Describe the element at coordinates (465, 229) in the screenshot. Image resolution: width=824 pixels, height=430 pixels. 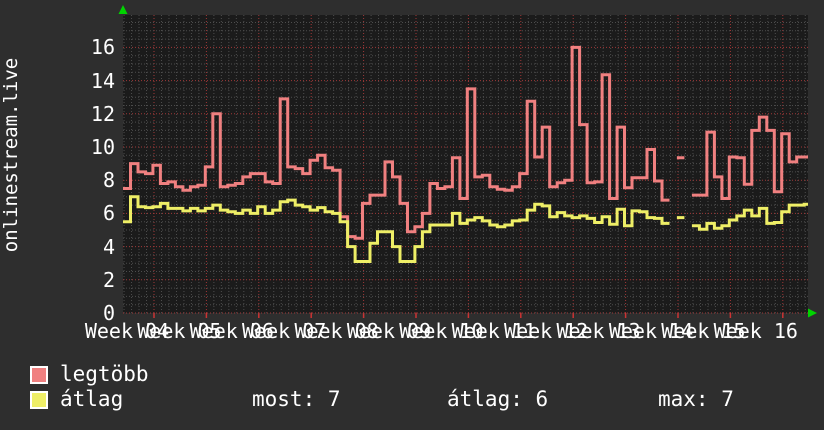
I see `series-line-avg` at that location.